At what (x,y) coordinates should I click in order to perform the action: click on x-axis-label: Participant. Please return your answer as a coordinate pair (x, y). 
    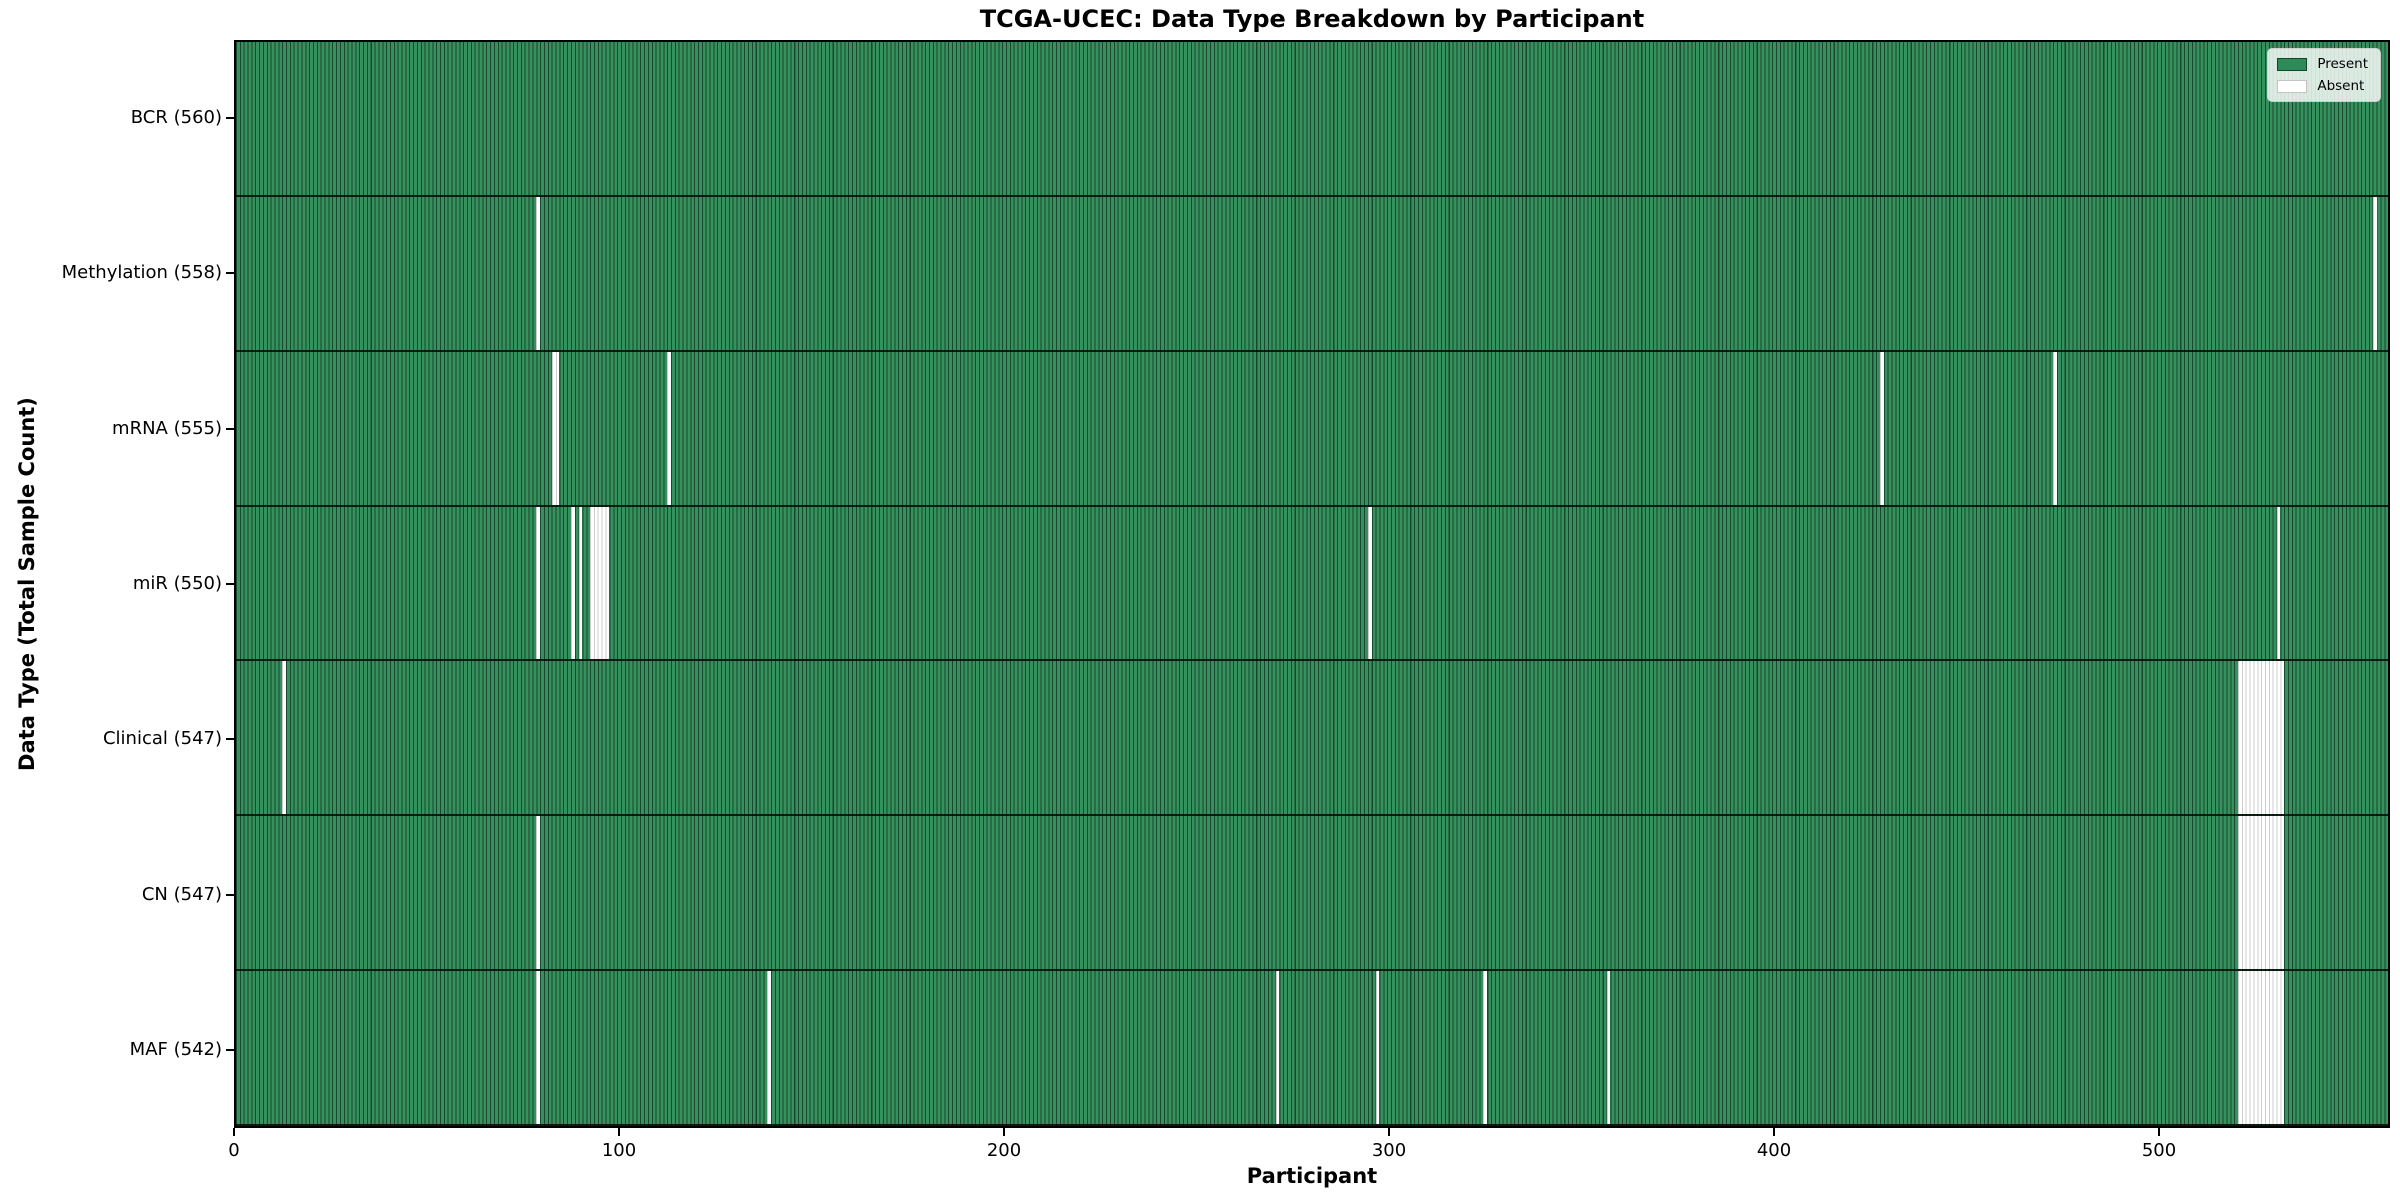
    Looking at the image, I should click on (1312, 1176).